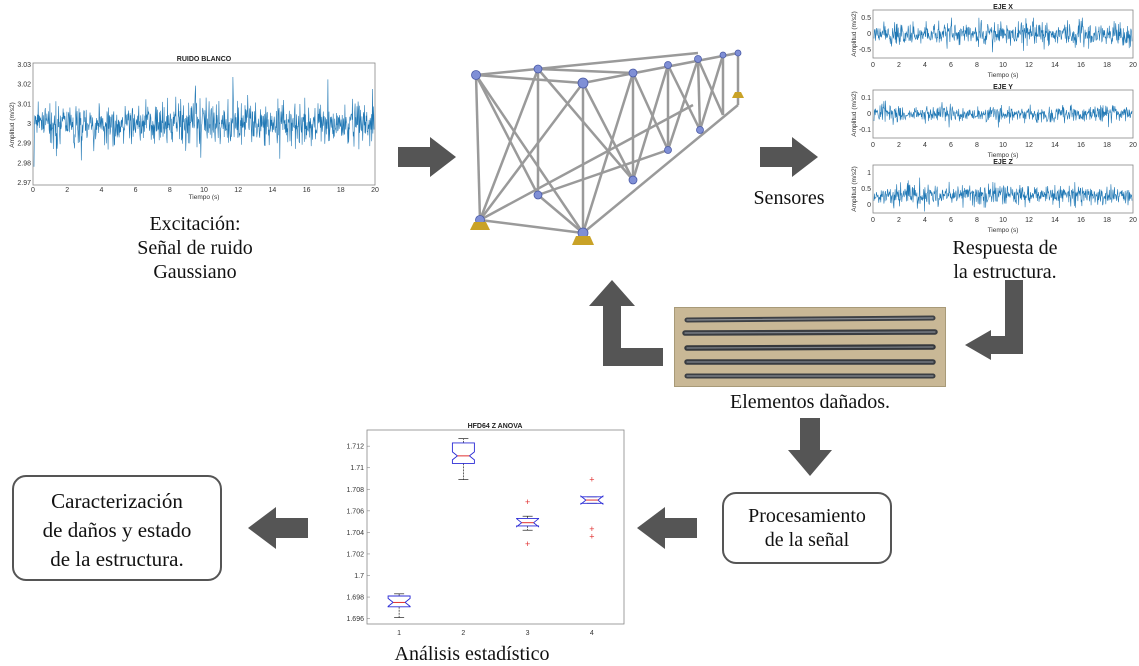 The height and width of the screenshot is (666, 1139). I want to click on anova-xtick-label: 3, so click(528, 633).